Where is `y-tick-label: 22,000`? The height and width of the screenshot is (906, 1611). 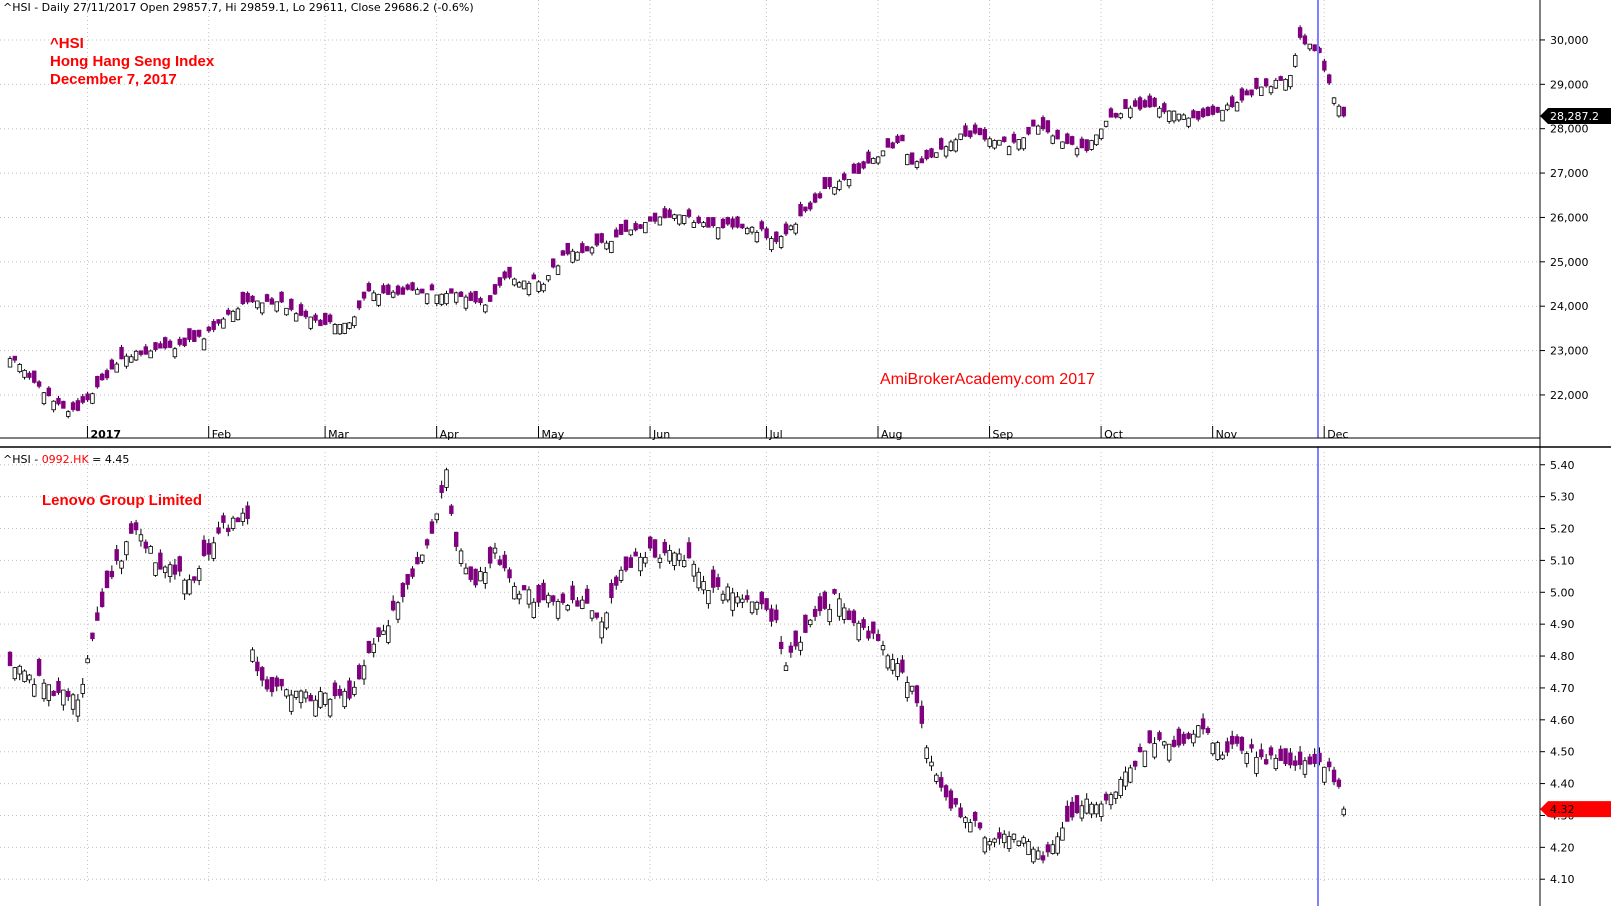
y-tick-label: 22,000 is located at coordinates (1569, 395).